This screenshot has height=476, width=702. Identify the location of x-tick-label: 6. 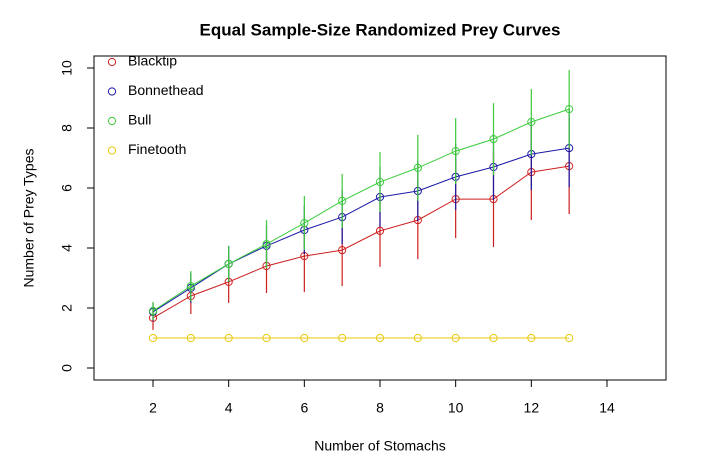
(304, 408).